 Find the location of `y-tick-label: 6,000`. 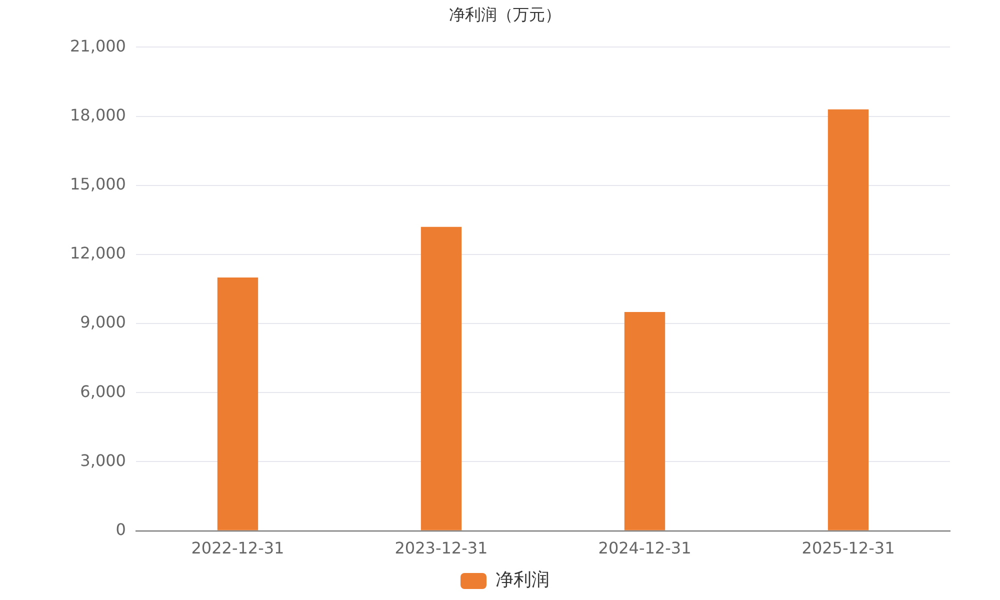

y-tick-label: 6,000 is located at coordinates (103, 391).